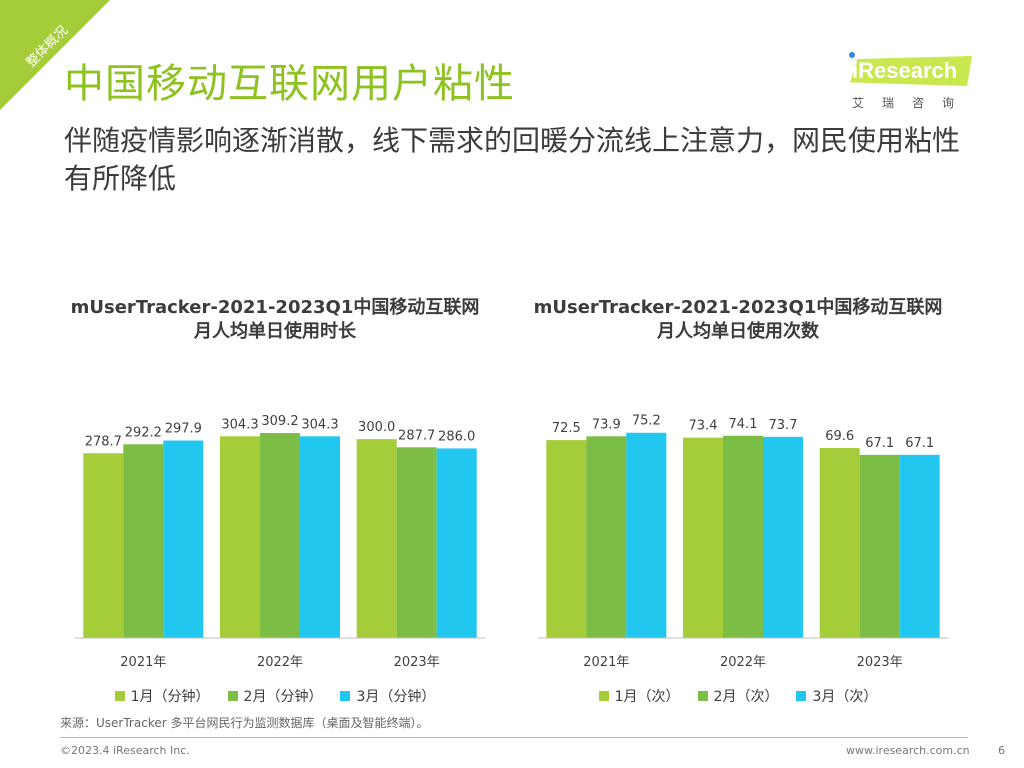 Image resolution: width=1024 pixels, height=768 pixels. What do you see at coordinates (456, 436) in the screenshot?
I see `data-label: 286.0` at bounding box center [456, 436].